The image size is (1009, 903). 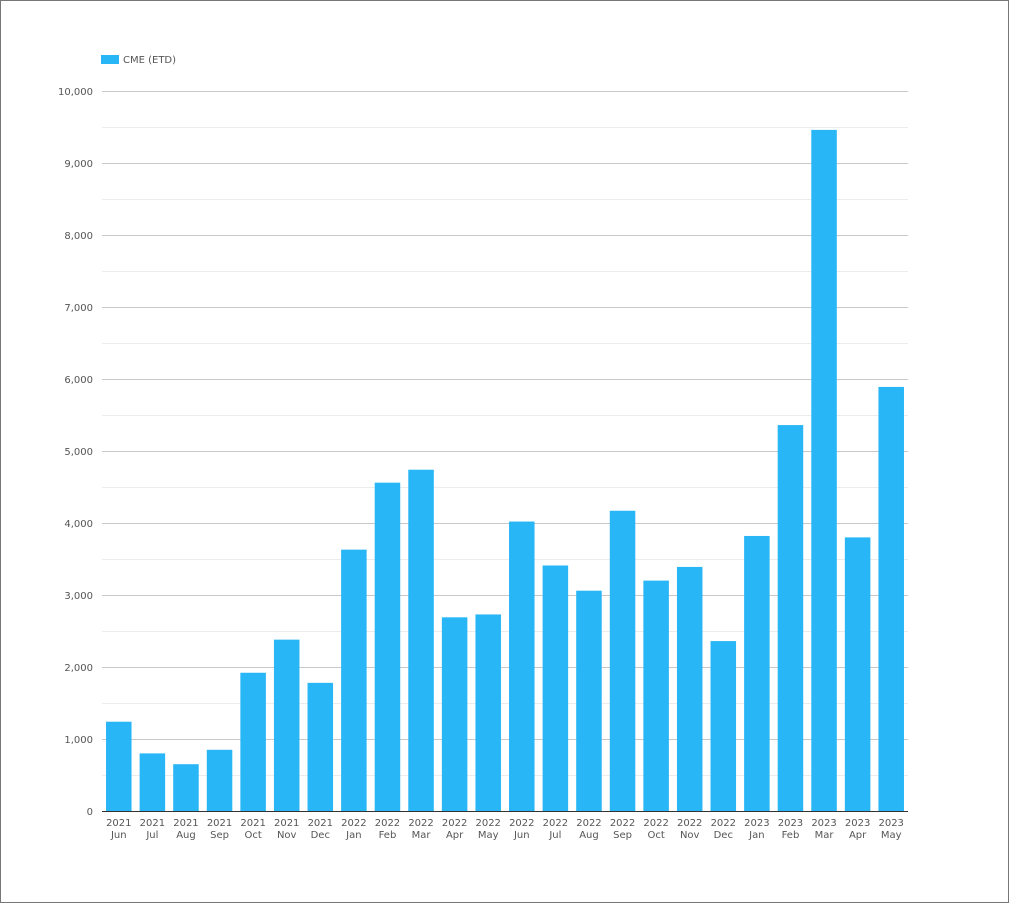 What do you see at coordinates (110, 59) in the screenshot?
I see `legend-swatch` at bounding box center [110, 59].